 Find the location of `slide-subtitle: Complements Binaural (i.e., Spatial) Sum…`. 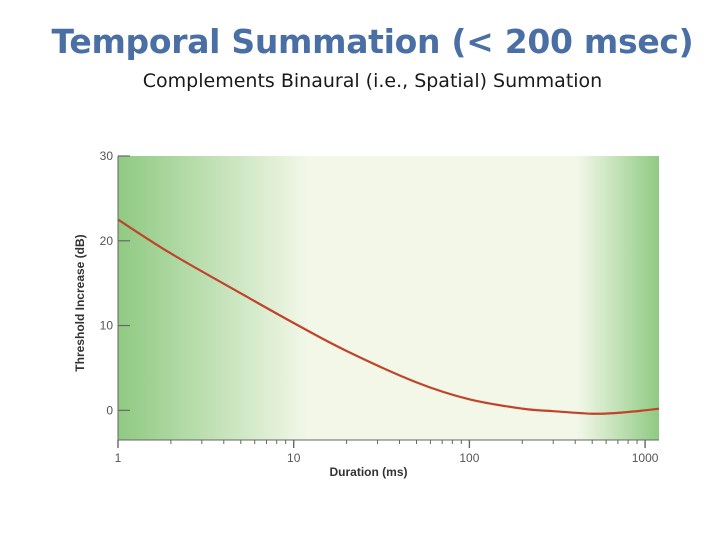

slide-subtitle: Complements Binaural (i.e., Spatial) Sum… is located at coordinates (372, 81).